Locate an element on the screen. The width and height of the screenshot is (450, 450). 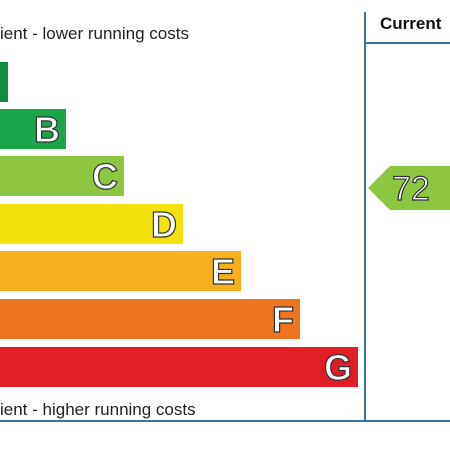
band-f-letter: F is located at coordinates (282, 319).